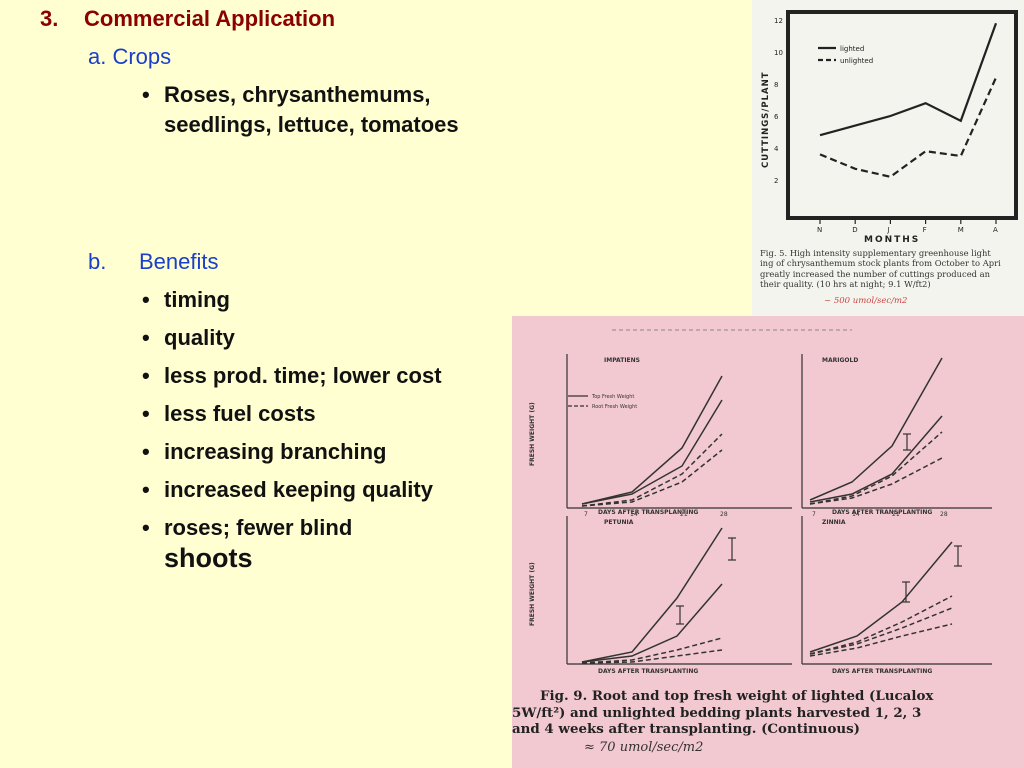 The width and height of the screenshot is (1024, 768). I want to click on heading-title: Commercial Application, so click(210, 18).